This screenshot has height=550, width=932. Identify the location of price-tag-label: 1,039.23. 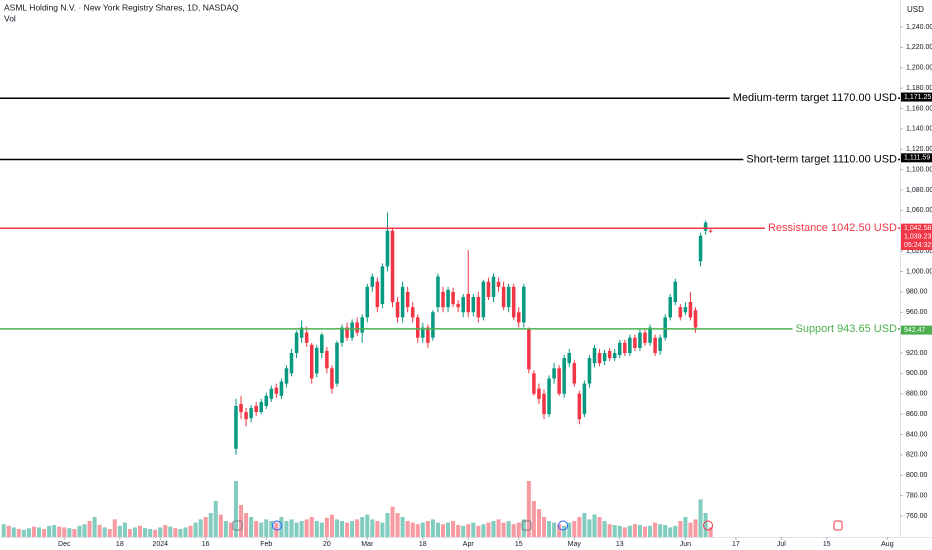
(917, 236).